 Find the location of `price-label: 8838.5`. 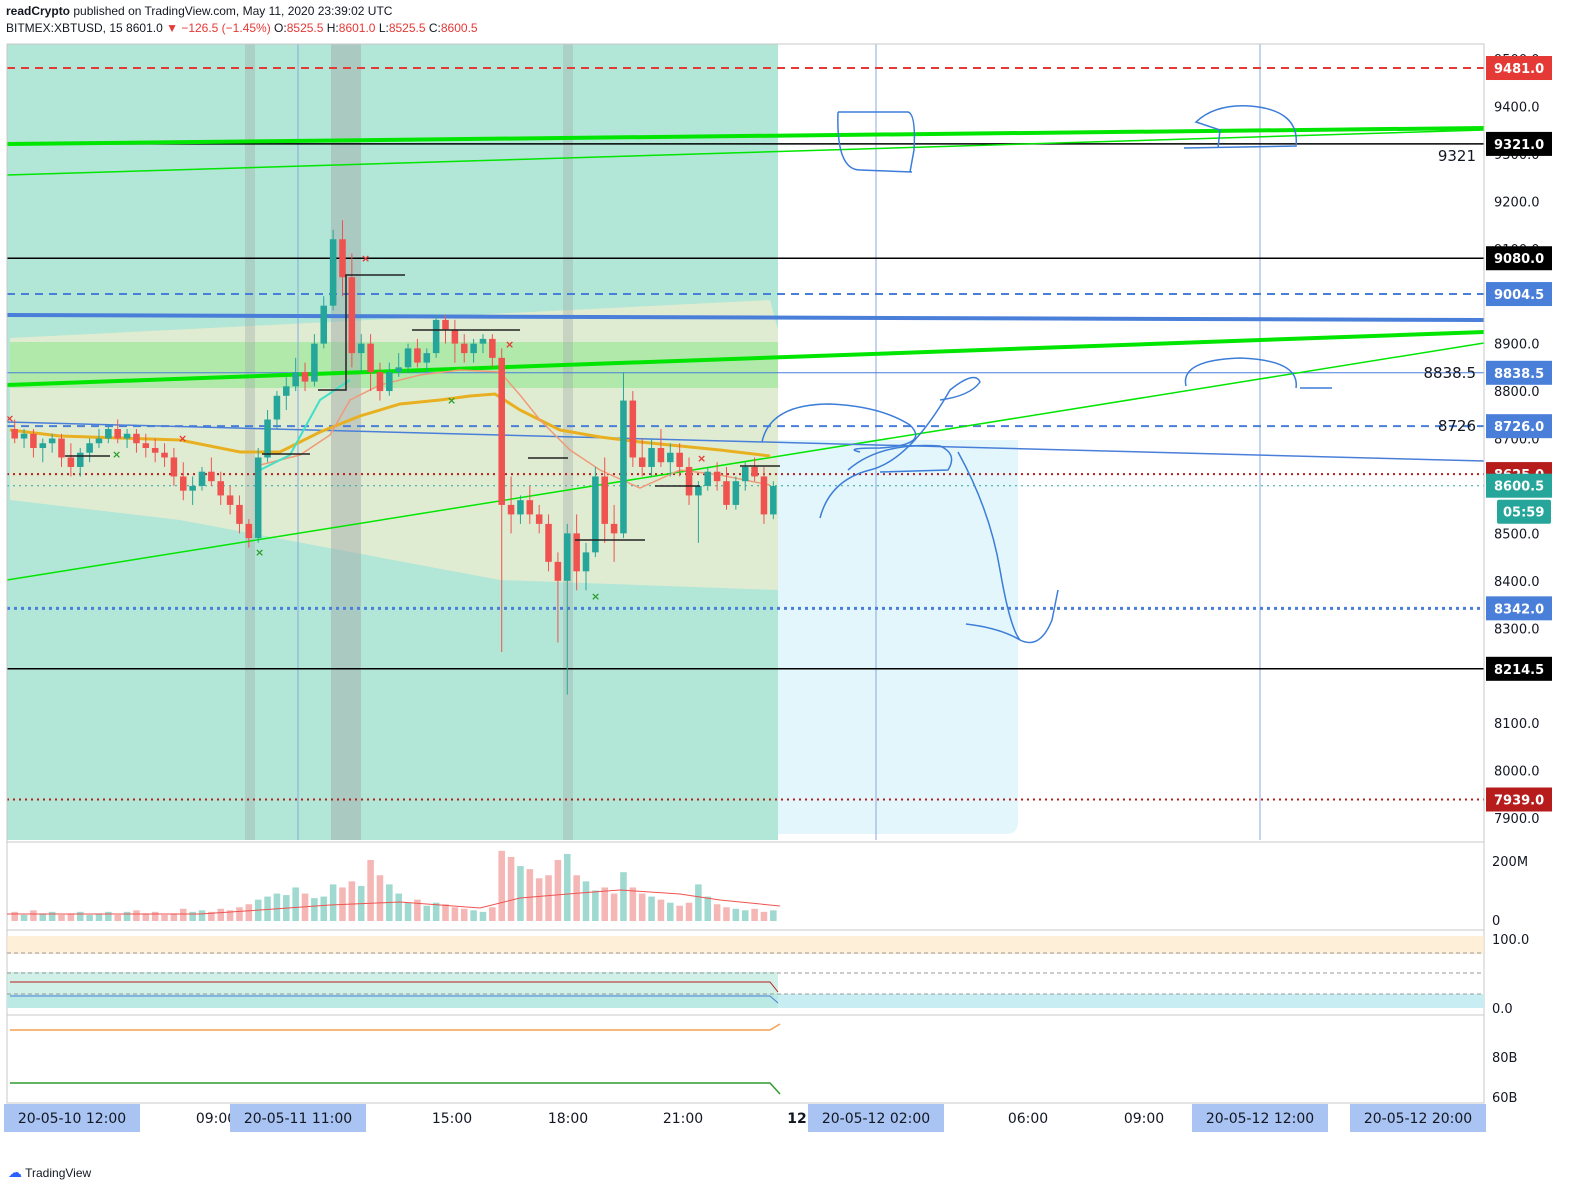

price-label: 8838.5 is located at coordinates (1519, 374).